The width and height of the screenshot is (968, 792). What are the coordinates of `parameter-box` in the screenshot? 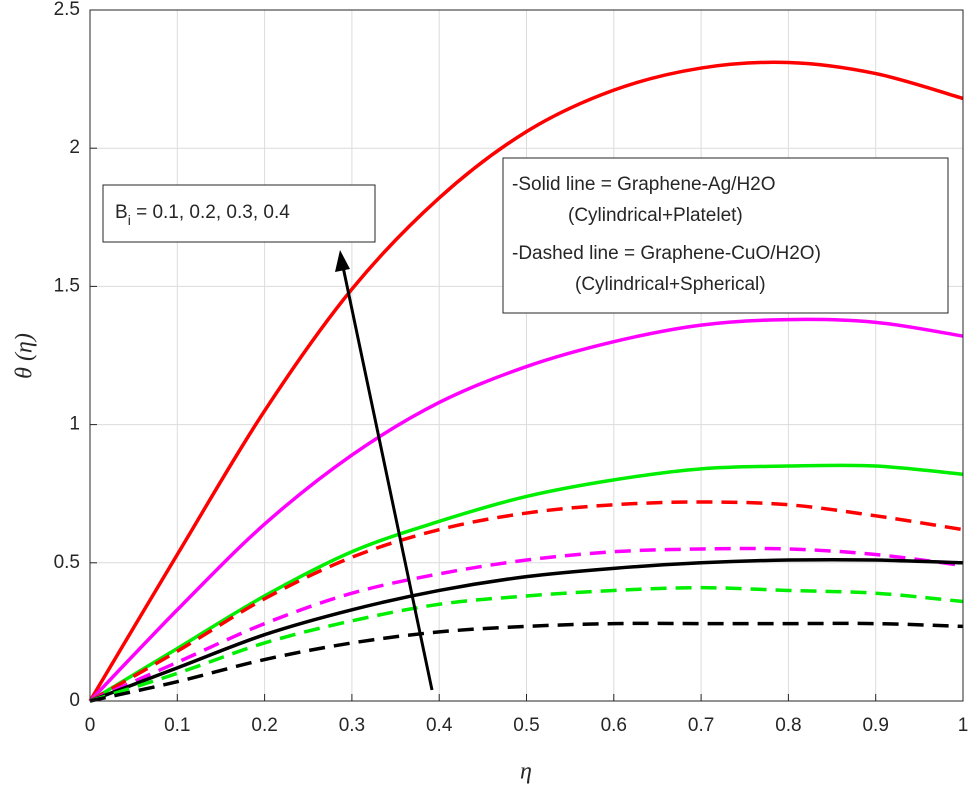 It's located at (239, 213).